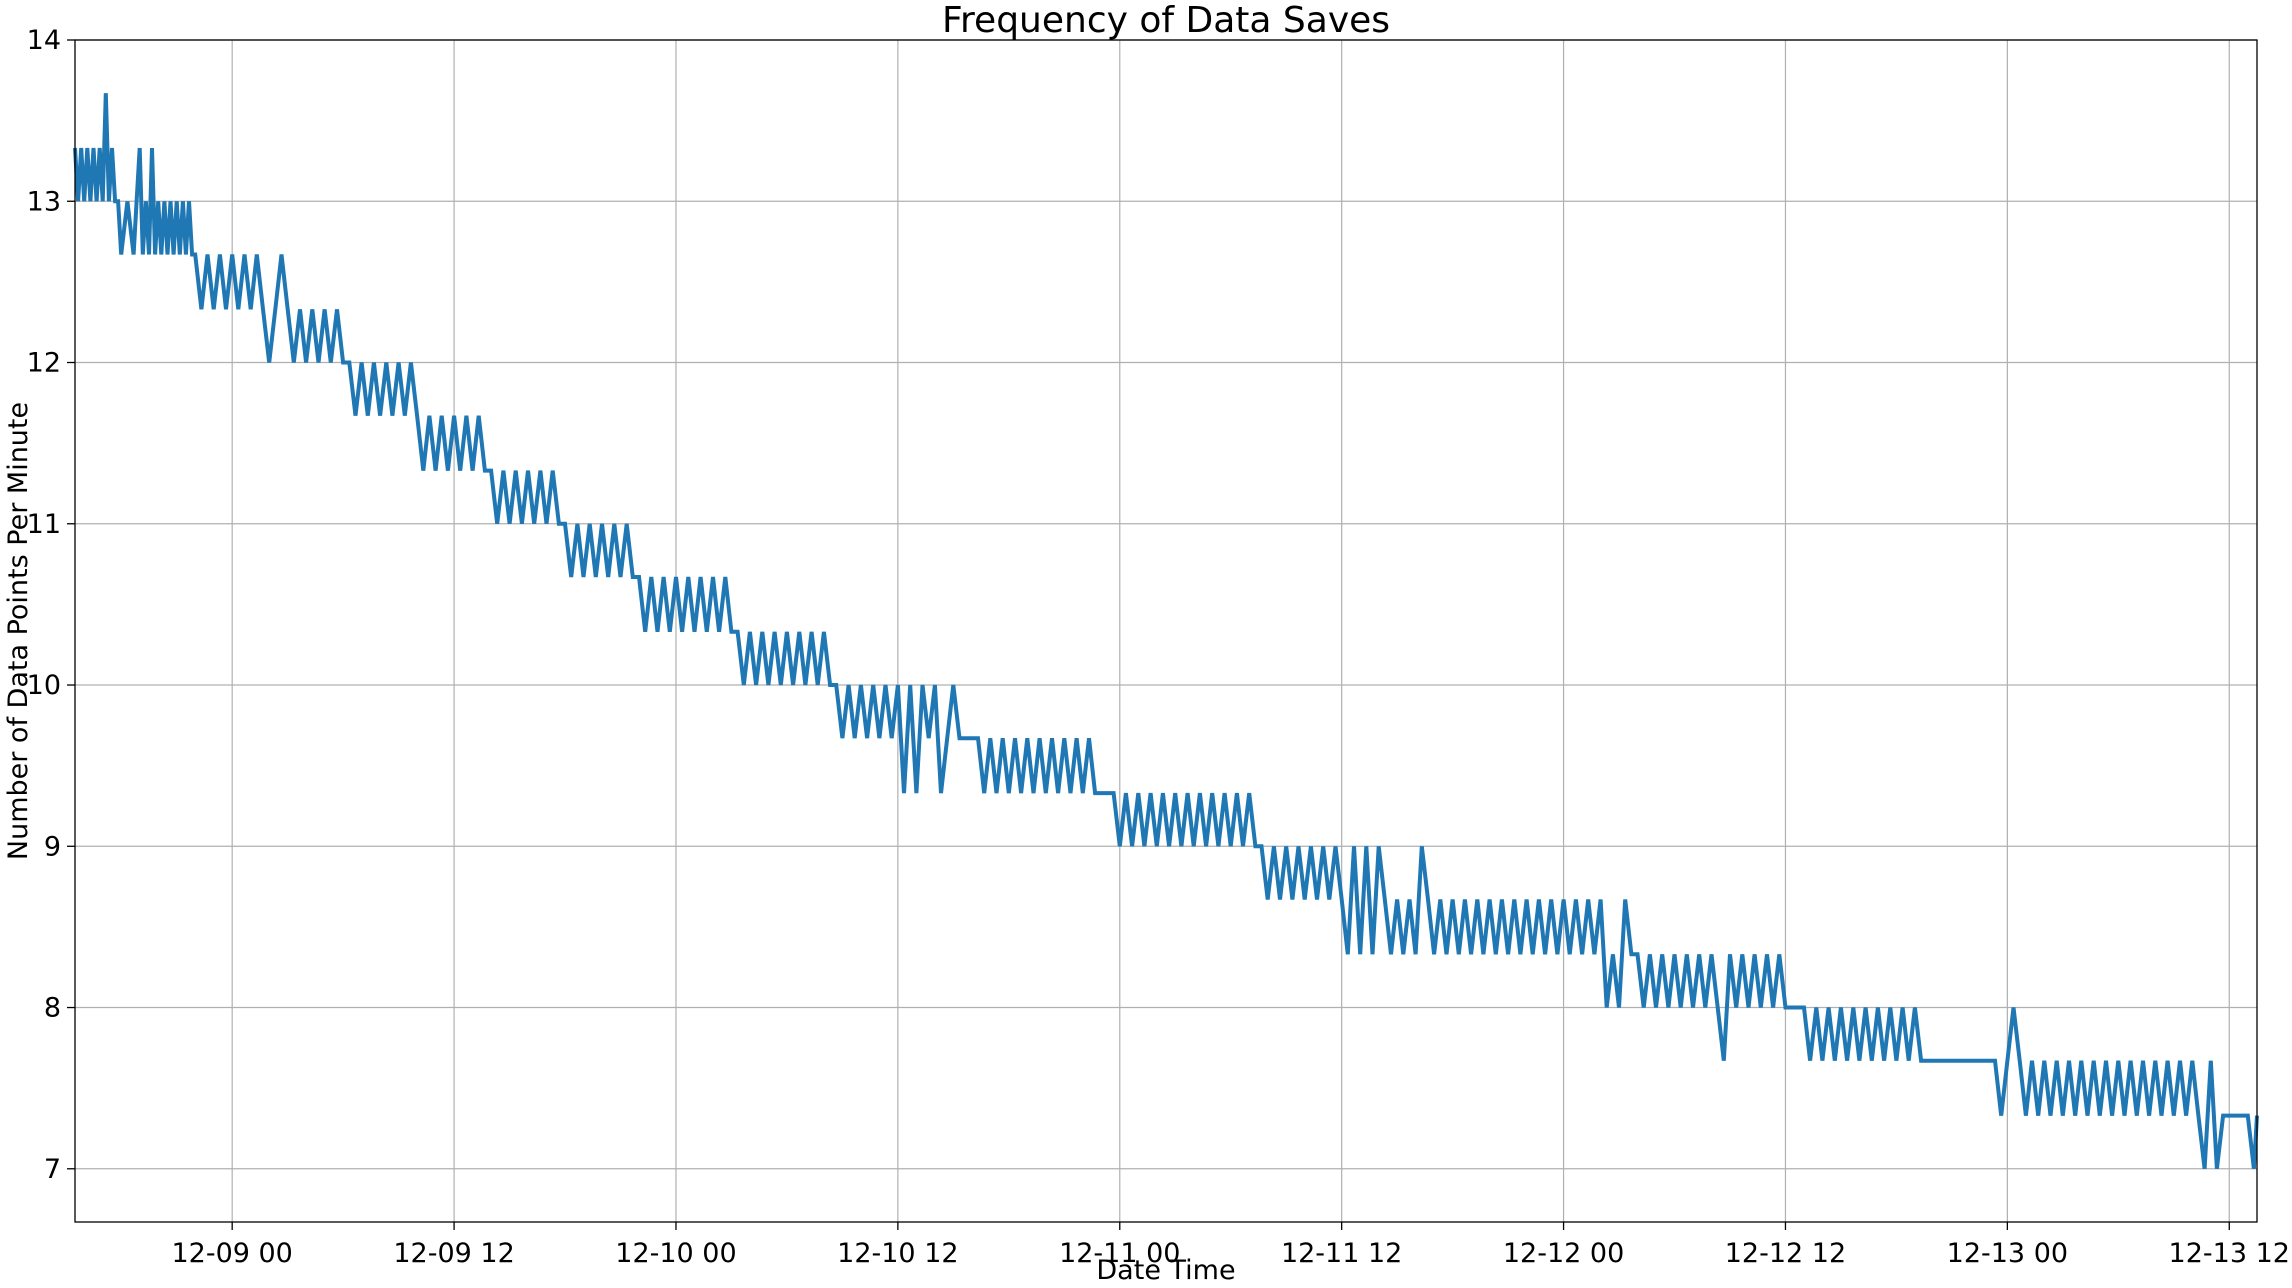 This screenshot has height=1288, width=2292. What do you see at coordinates (44, 685) in the screenshot?
I see `y-tick-label: 10` at bounding box center [44, 685].